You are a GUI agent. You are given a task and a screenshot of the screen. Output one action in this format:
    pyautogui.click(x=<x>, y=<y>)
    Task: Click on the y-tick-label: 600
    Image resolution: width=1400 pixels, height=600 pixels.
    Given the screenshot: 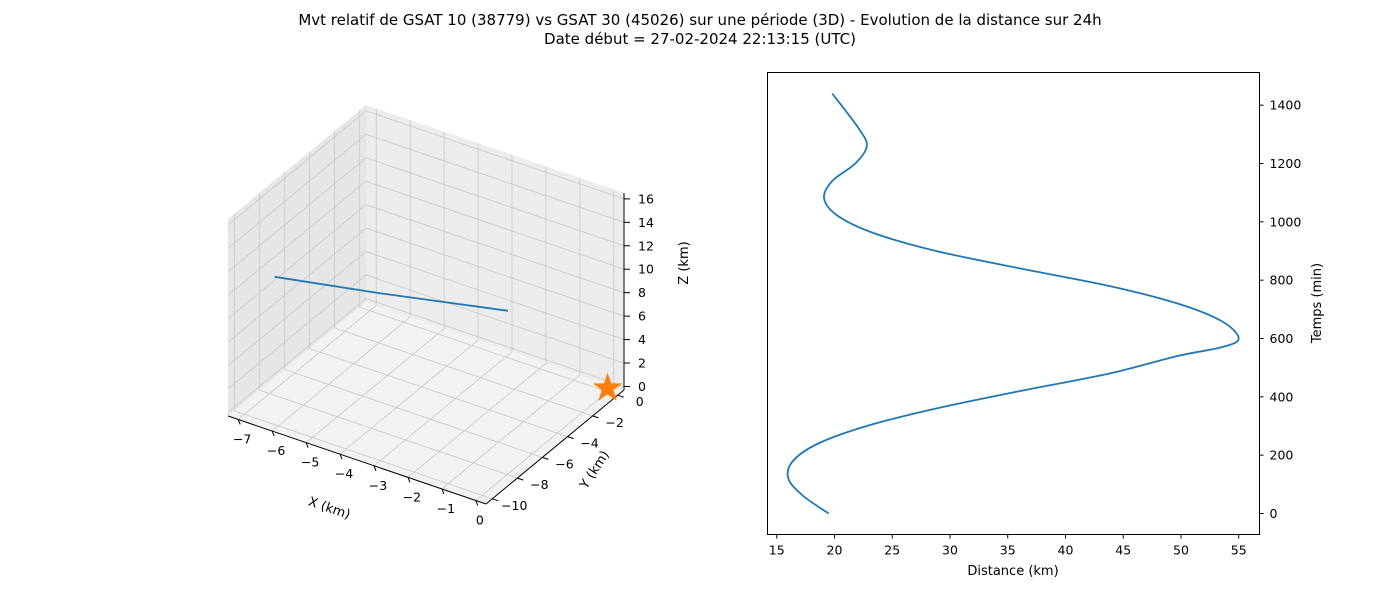 What is the action you would take?
    pyautogui.click(x=1282, y=338)
    